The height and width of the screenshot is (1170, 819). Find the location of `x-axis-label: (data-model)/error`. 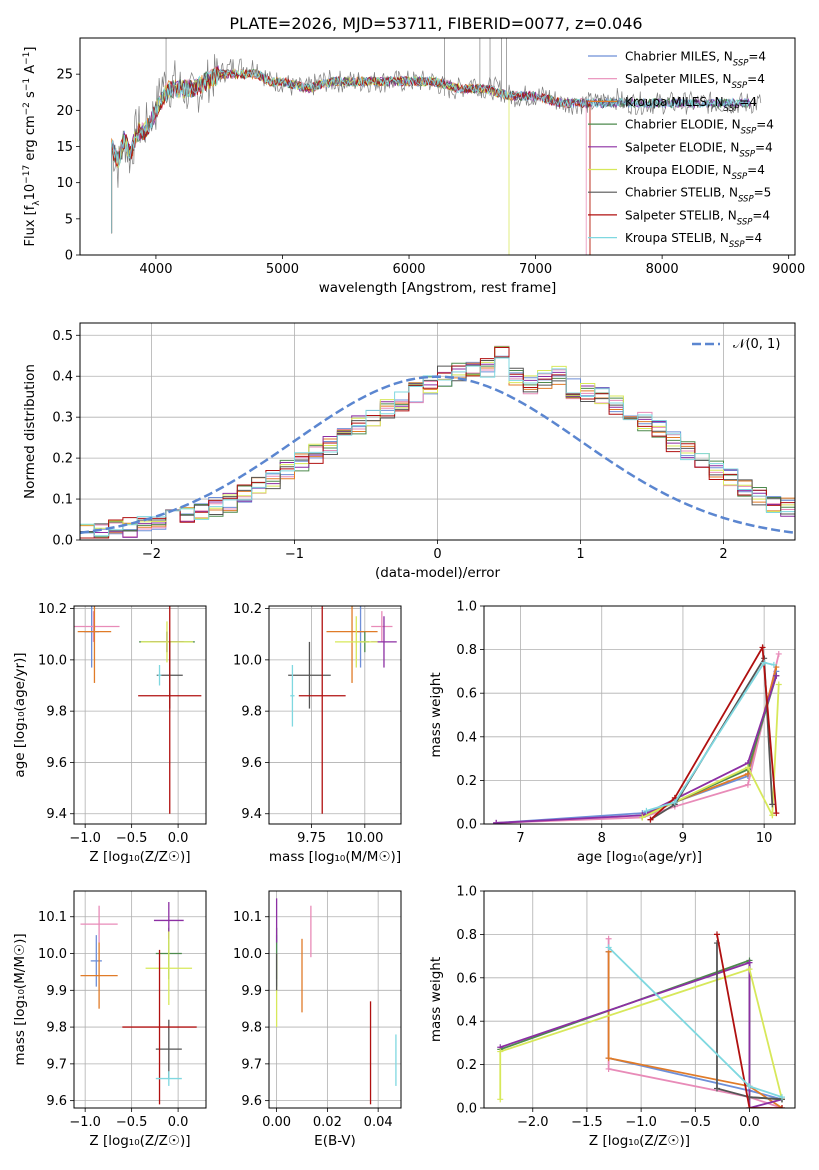

x-axis-label: (data-model)/error is located at coordinates (438, 573).